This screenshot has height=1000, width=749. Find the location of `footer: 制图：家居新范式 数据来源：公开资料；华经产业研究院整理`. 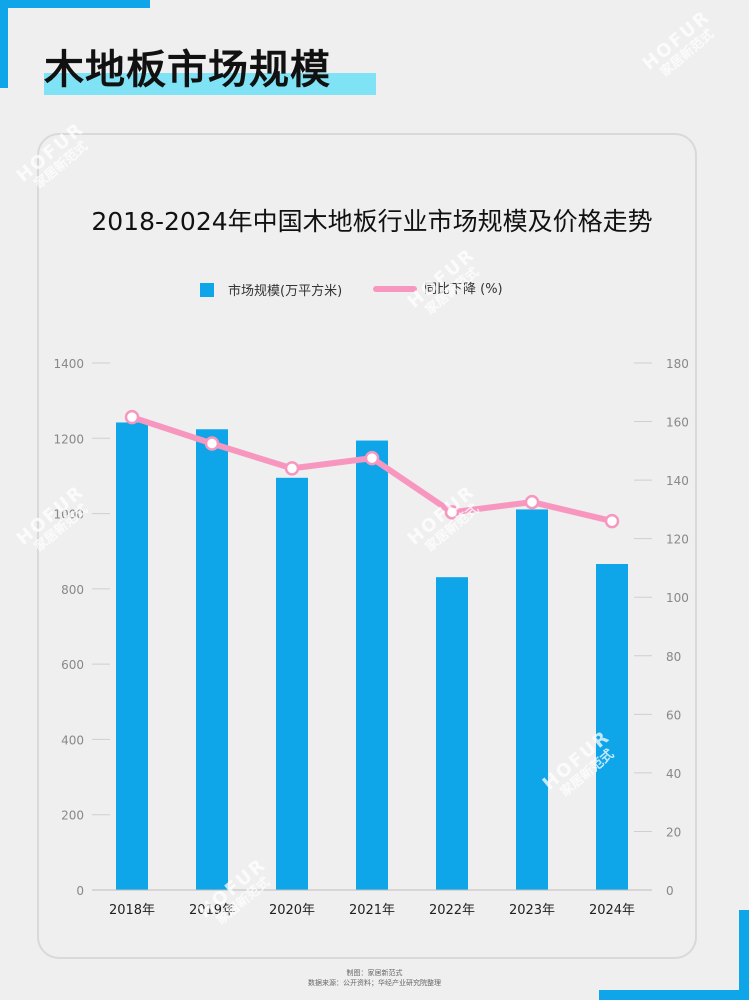

footer: 制图：家居新范式 数据来源：公开资料；华经产业研究院整理 is located at coordinates (374, 978).